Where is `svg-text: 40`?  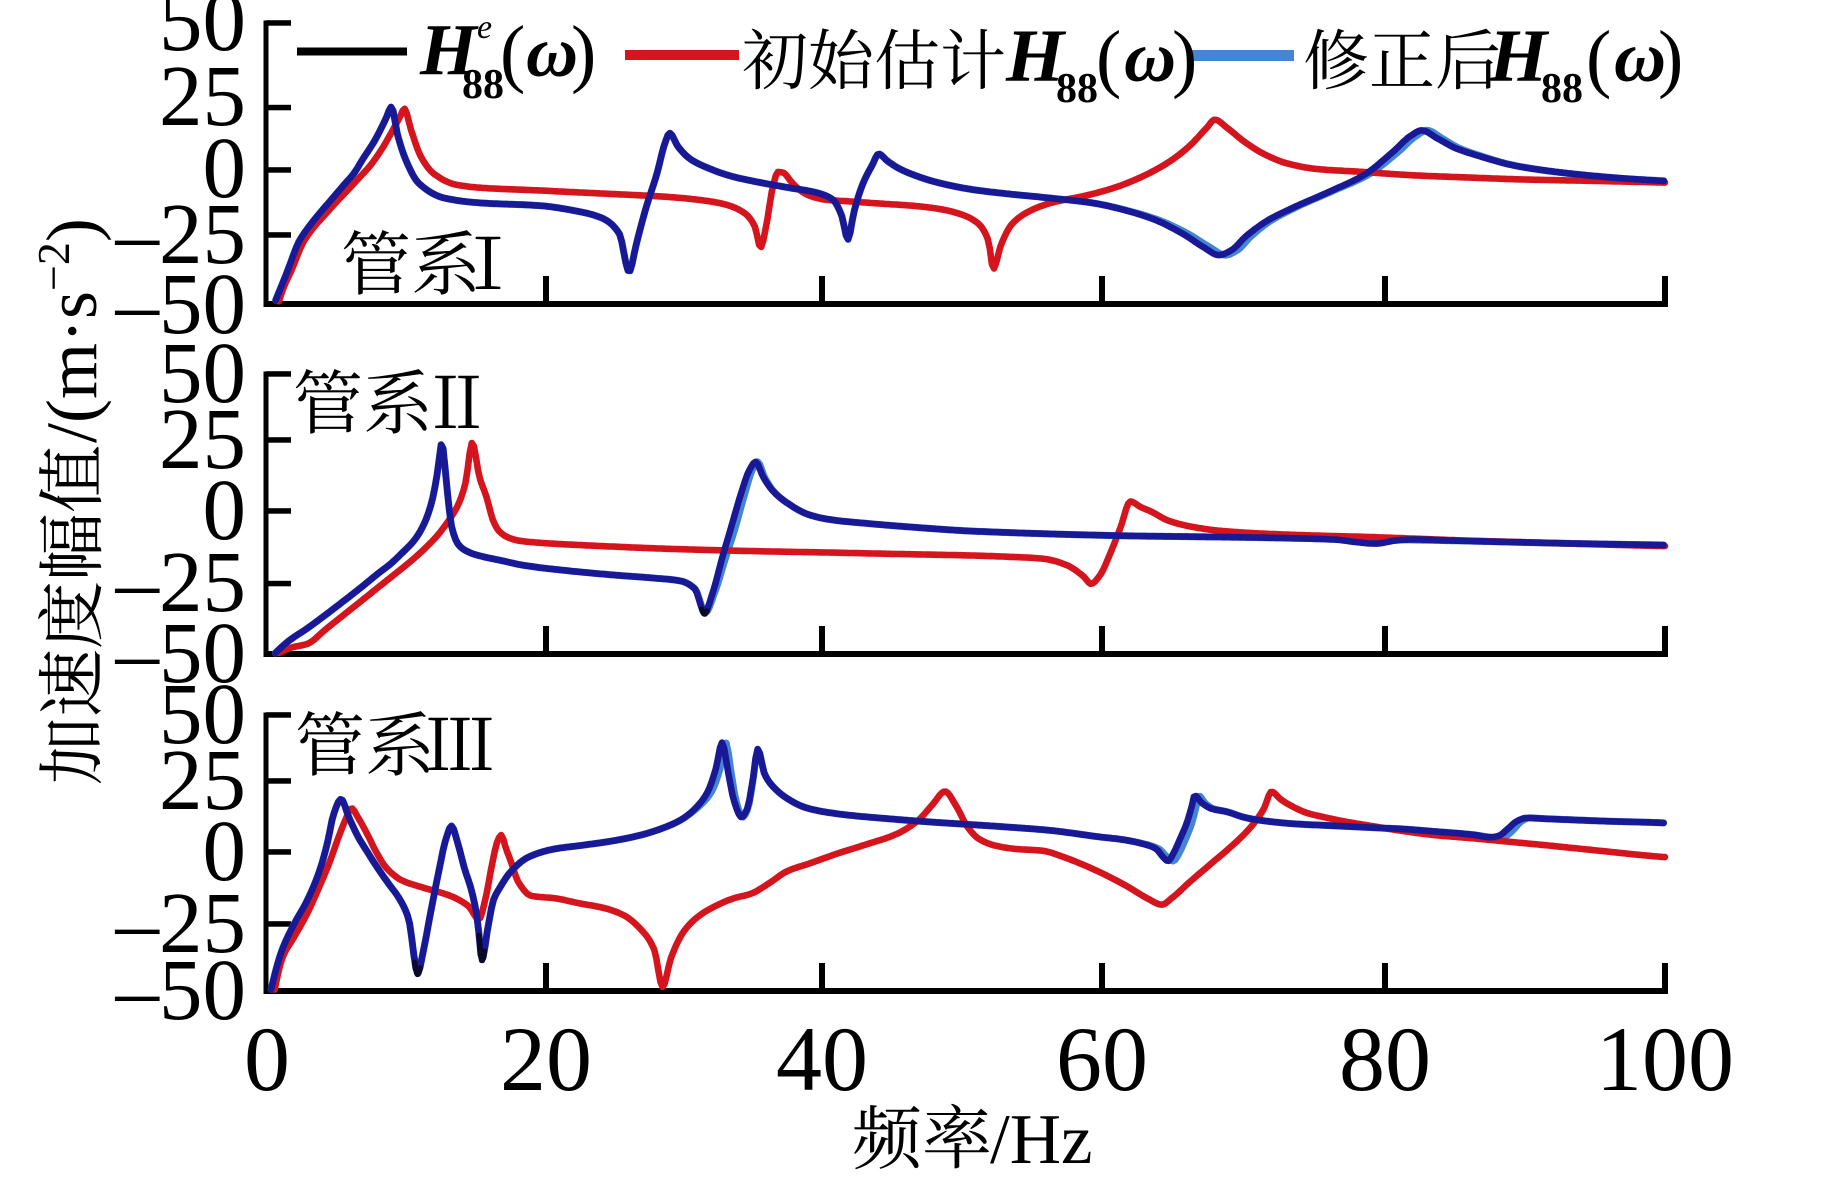
svg-text: 40 is located at coordinates (822, 1059).